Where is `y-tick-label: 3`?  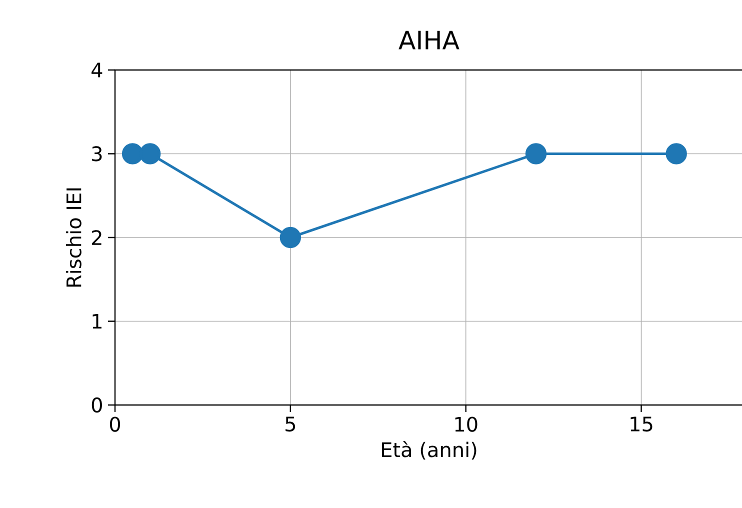 y-tick-label: 3 is located at coordinates (97, 154).